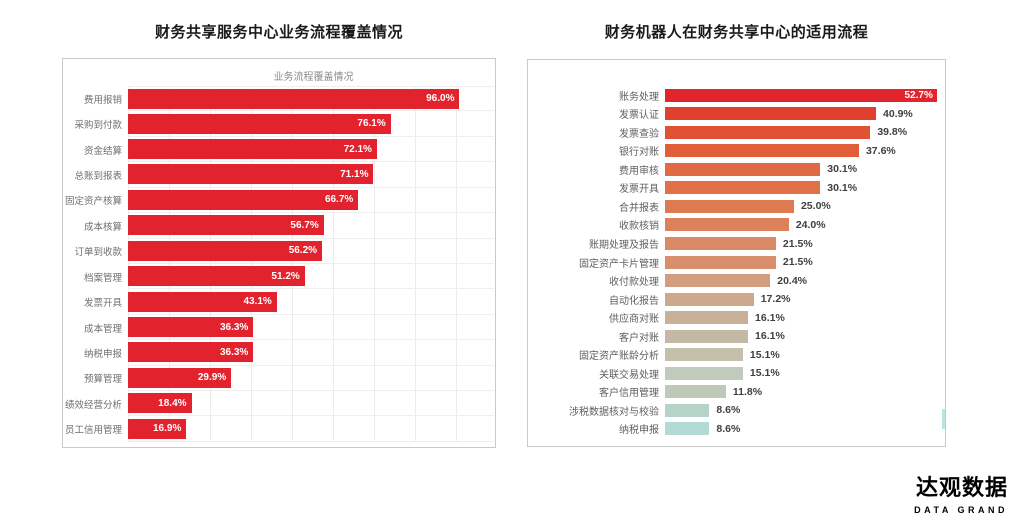  What do you see at coordinates (98, 253) in the screenshot?
I see `left-category-label: 订单到收款` at bounding box center [98, 253].